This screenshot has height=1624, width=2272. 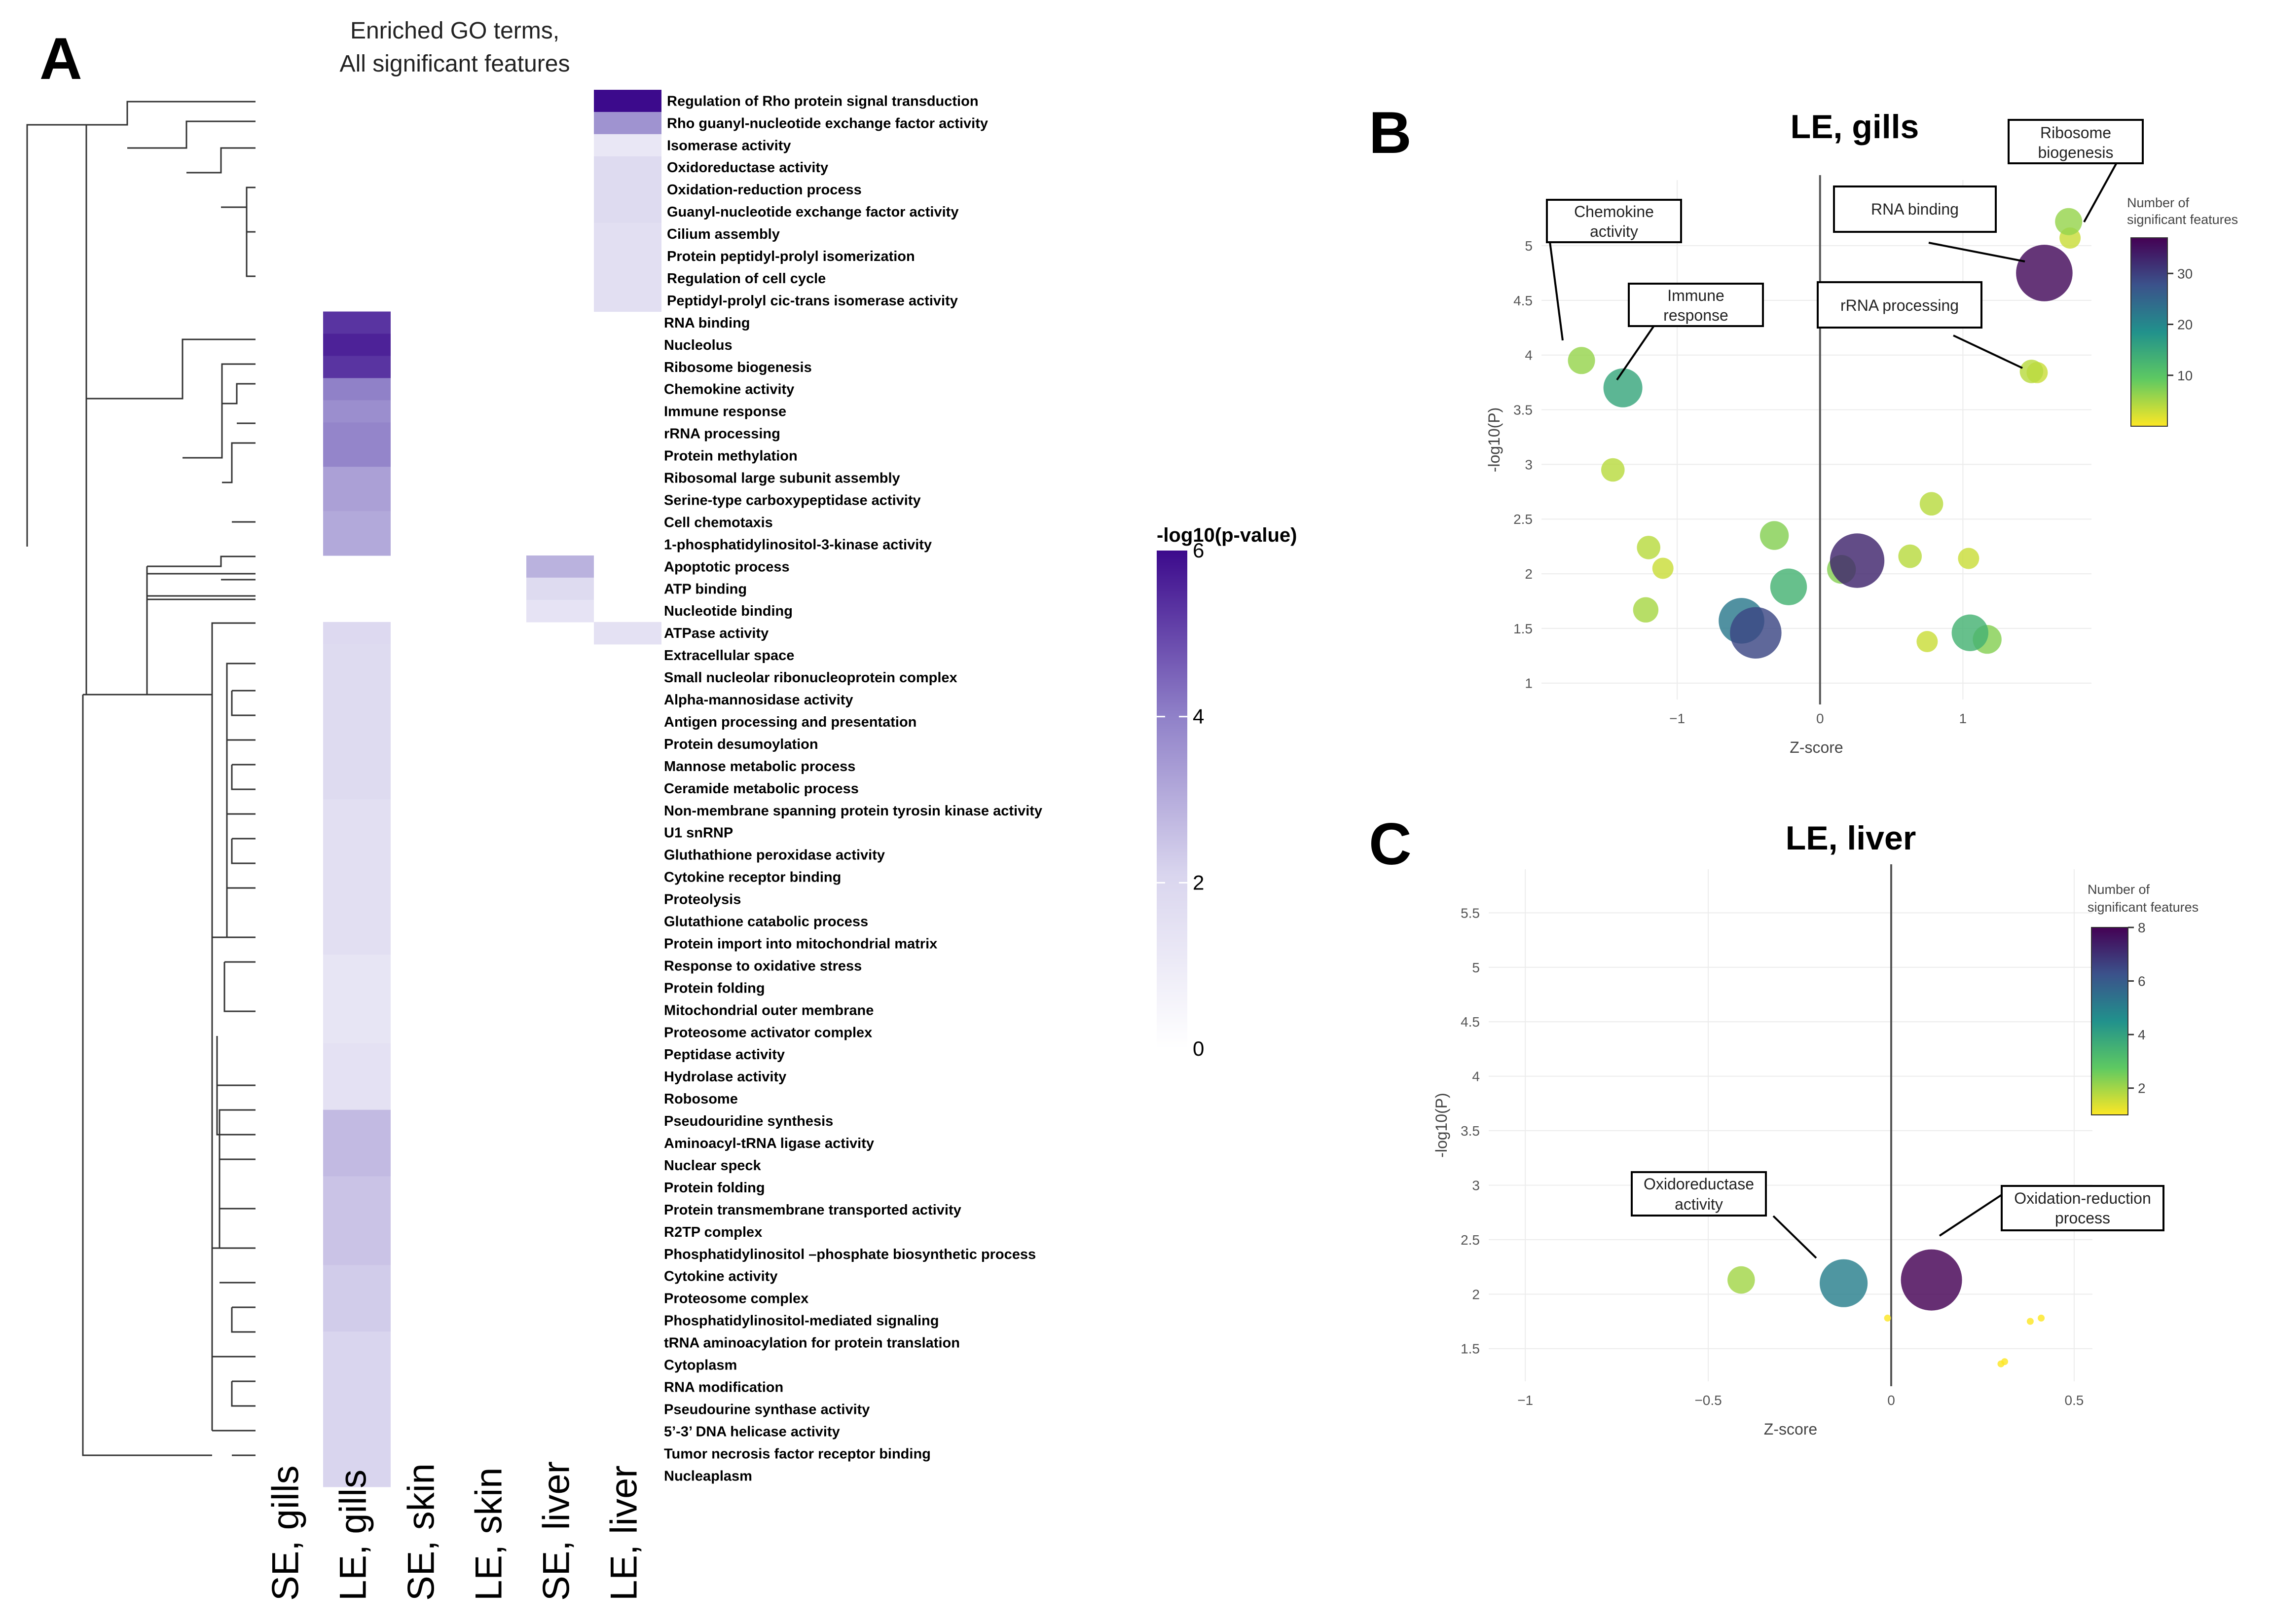 What do you see at coordinates (701, 1099) in the screenshot?
I see `heatmap-row-label: Robosome` at bounding box center [701, 1099].